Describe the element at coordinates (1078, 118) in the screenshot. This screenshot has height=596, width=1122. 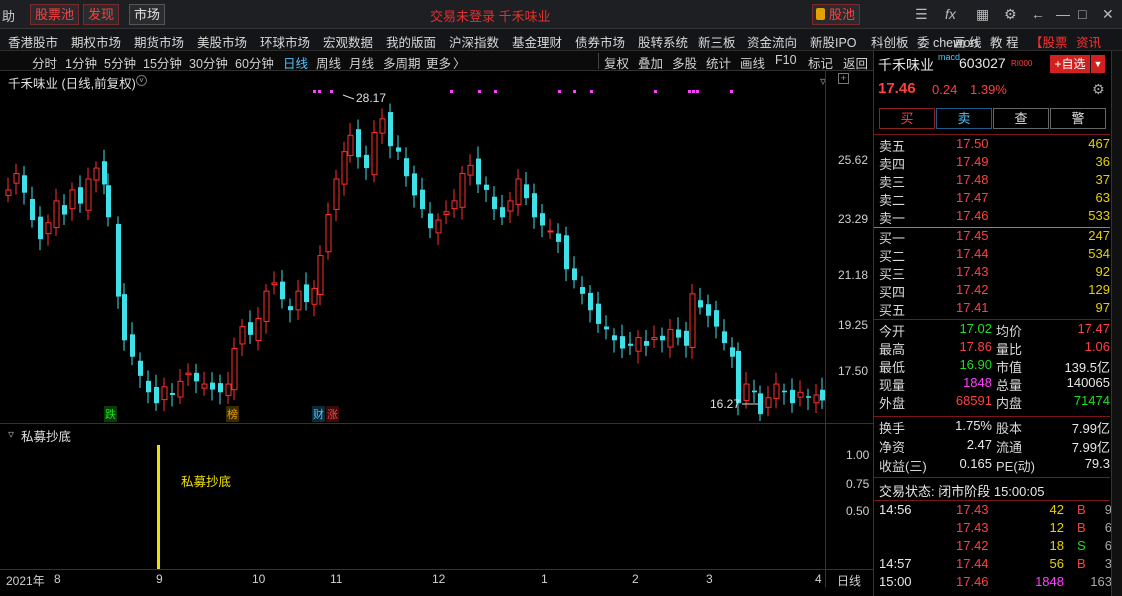
I see `alert-button: 警` at that location.